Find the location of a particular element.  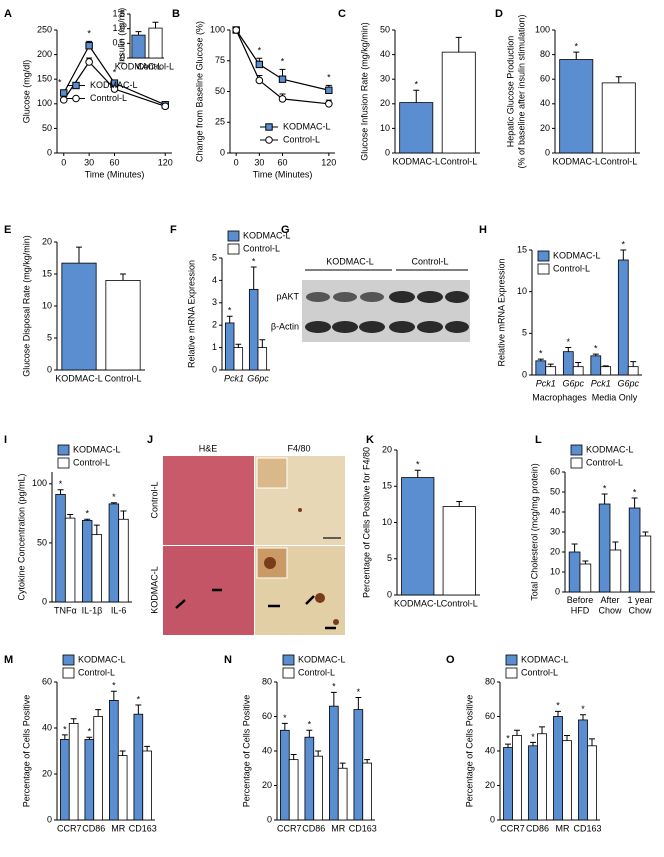

y-axis-label: Hepatic Glucose Production is located at coordinates (510, 92).